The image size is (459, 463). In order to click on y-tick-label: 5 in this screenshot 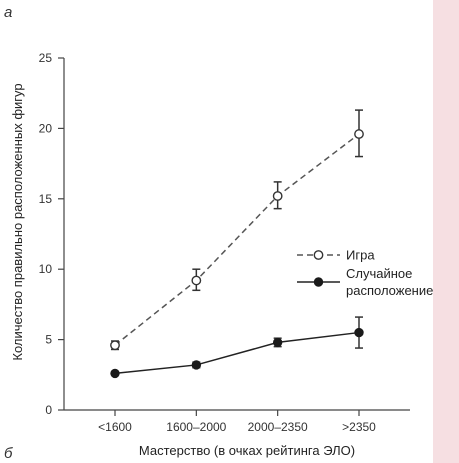, I will do `click(48, 340)`.